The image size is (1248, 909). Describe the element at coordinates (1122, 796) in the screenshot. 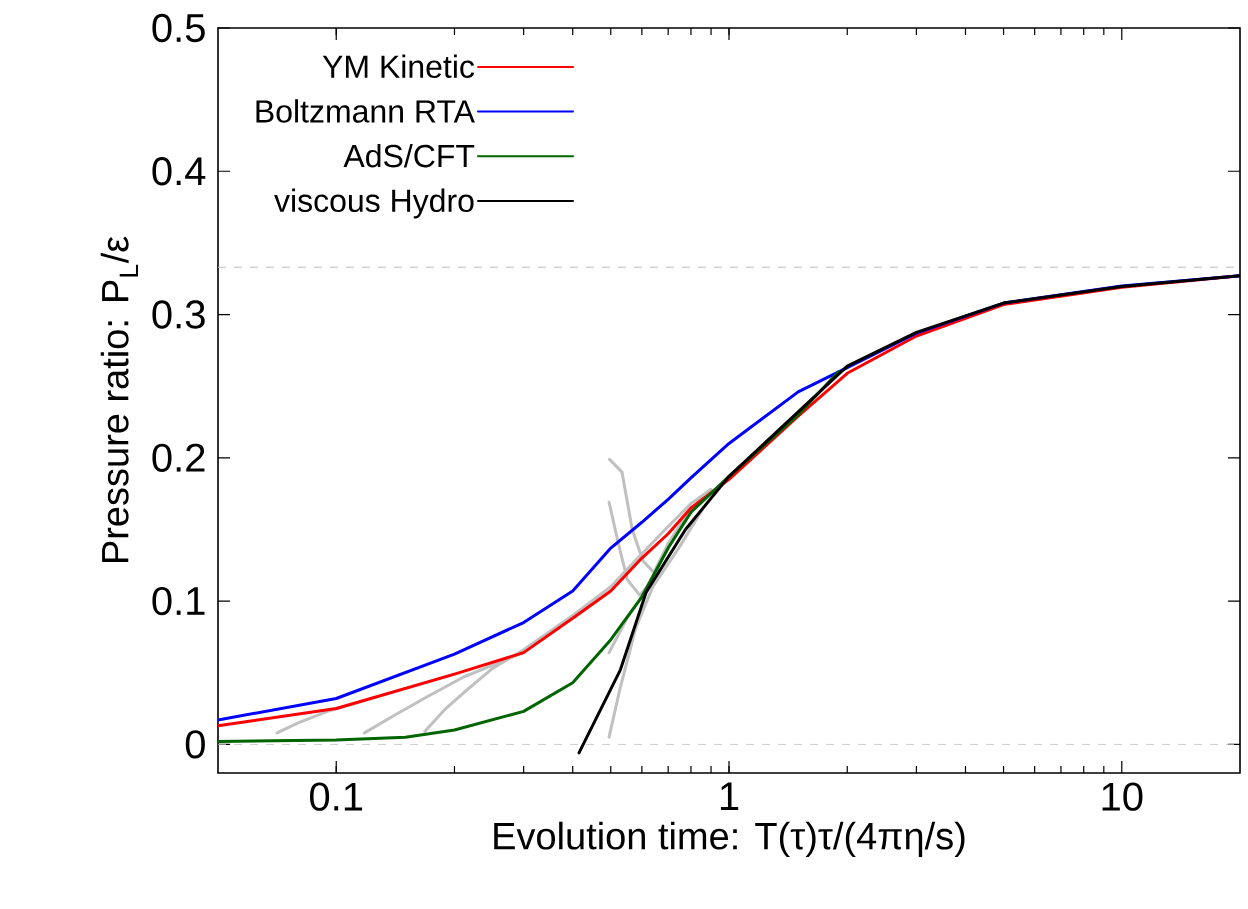

I see `x-tick-label: 10` at that location.